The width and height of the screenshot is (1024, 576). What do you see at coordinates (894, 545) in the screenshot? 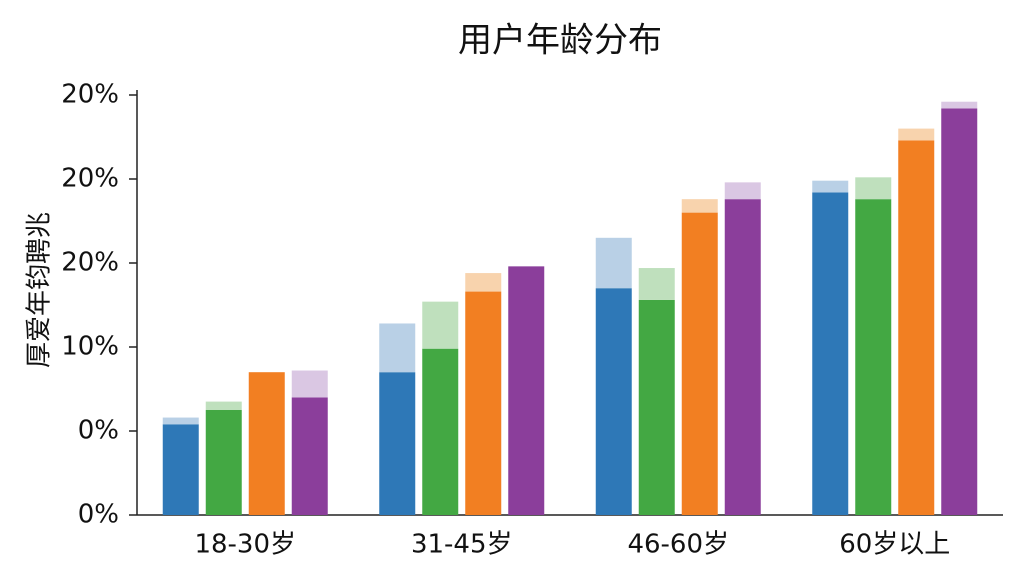
I see `x-tick-label: 60岁以上` at bounding box center [894, 545].